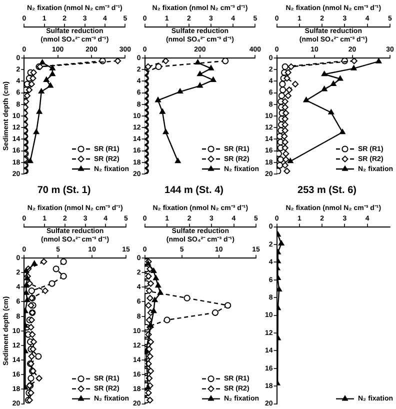 This screenshot has width=396, height=409. I want to click on text: 144 m (St. 4), so click(194, 190).